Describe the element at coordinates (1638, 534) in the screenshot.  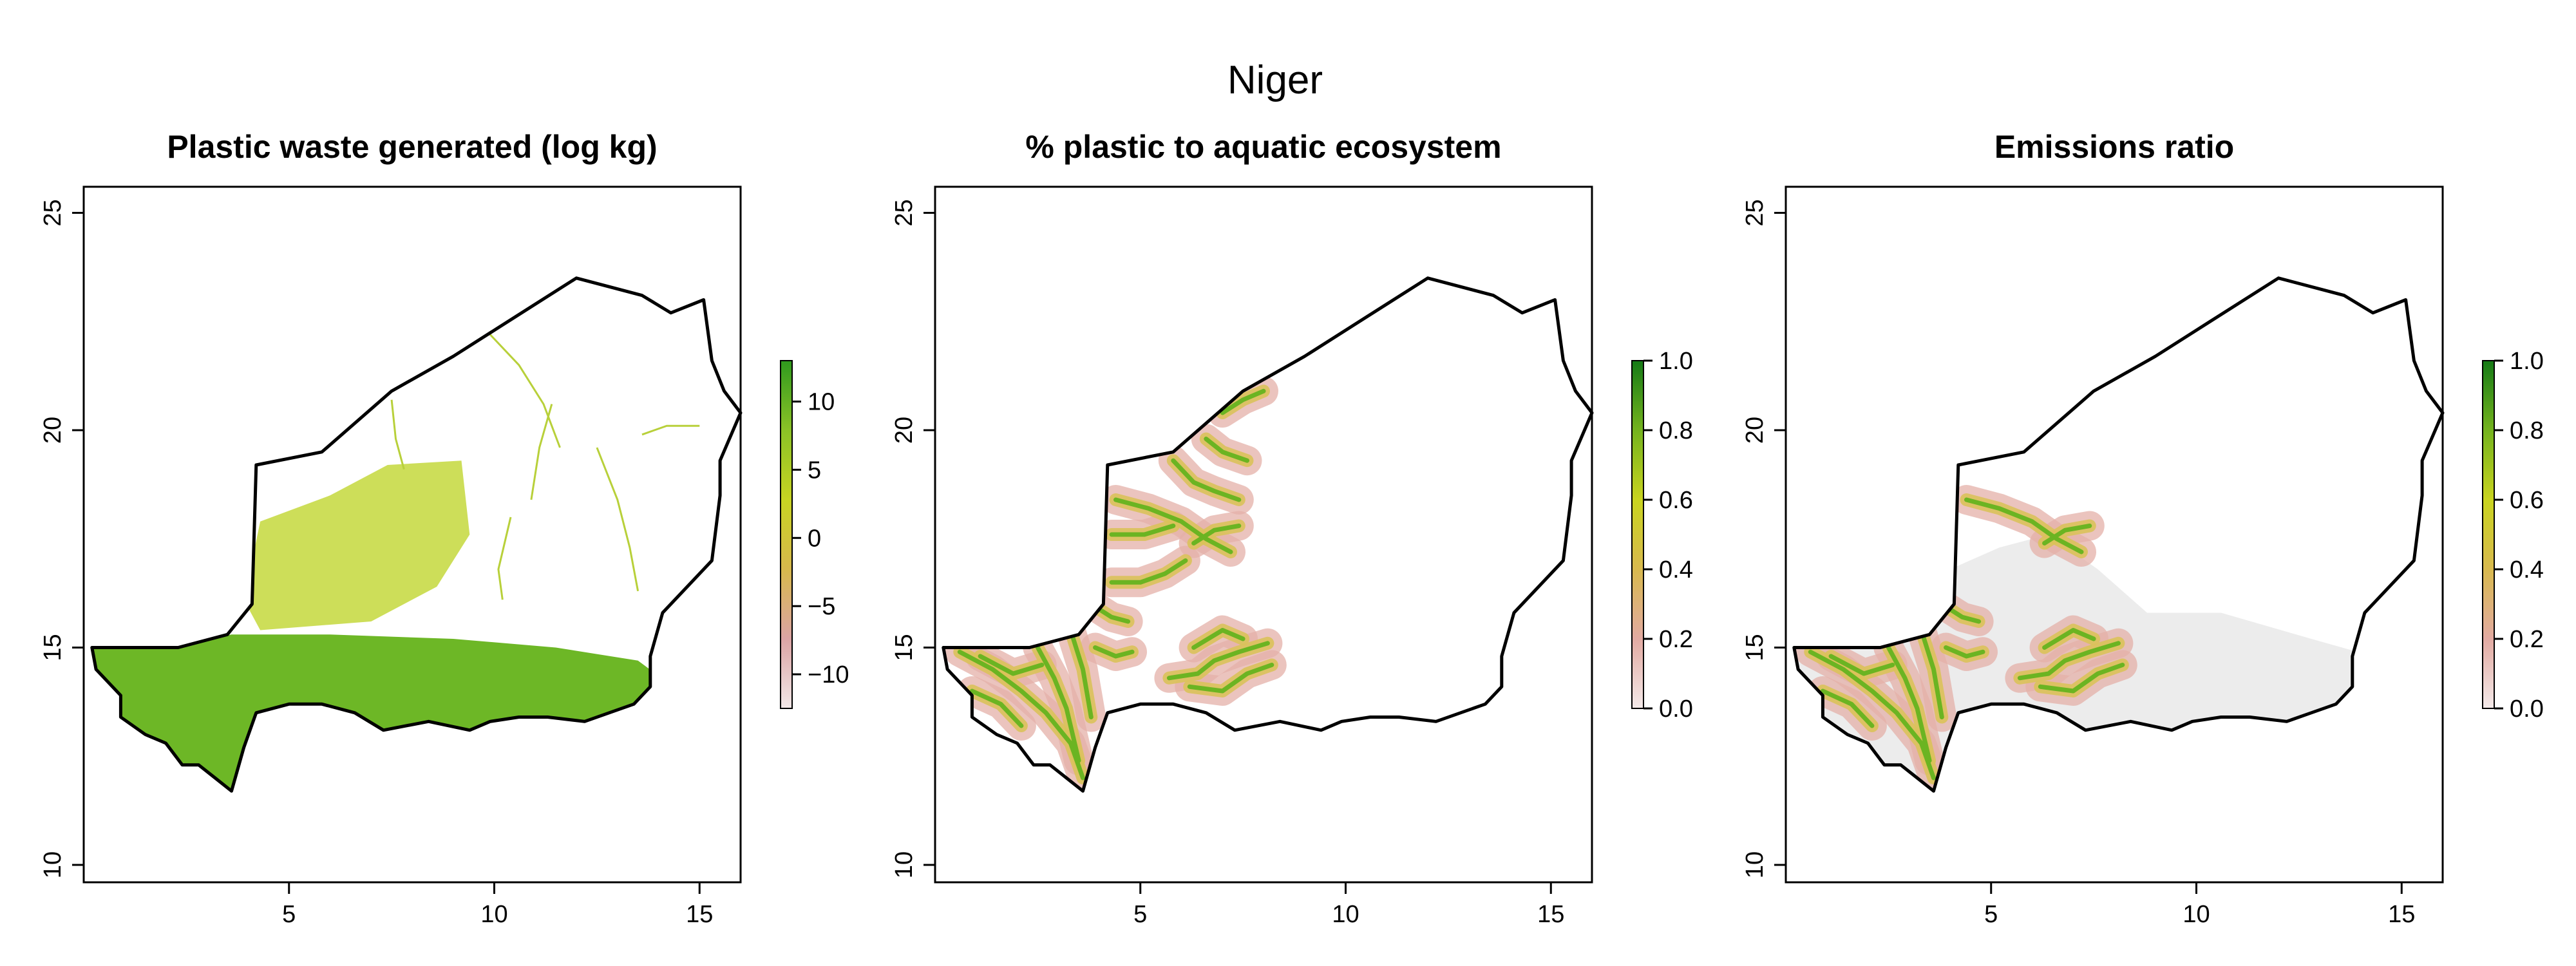
I see `legend-colorbar-aquatic-fraction` at that location.